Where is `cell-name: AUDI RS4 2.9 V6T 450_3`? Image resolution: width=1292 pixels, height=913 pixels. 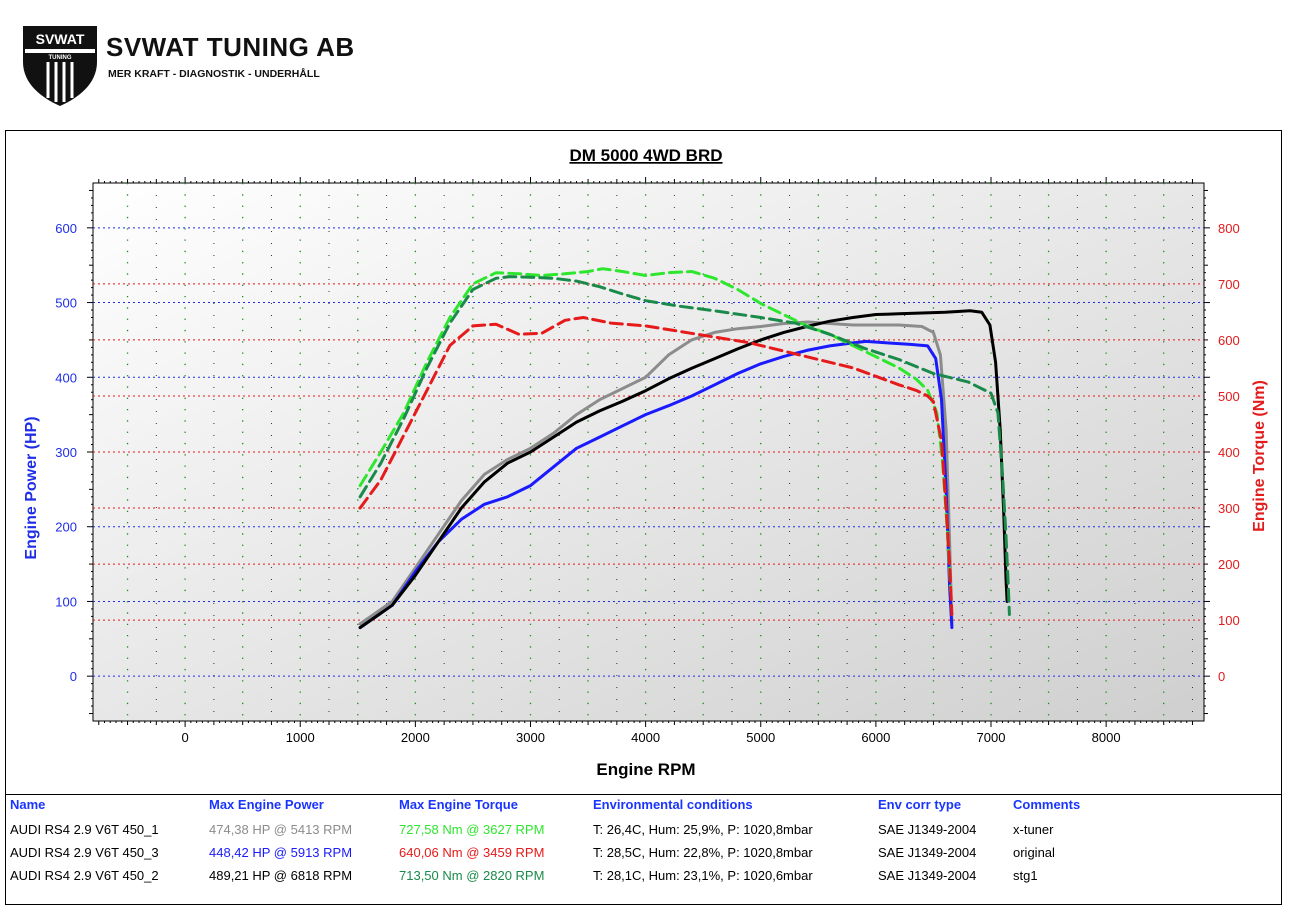 cell-name: AUDI RS4 2.9 V6T 450_3 is located at coordinates (84, 852).